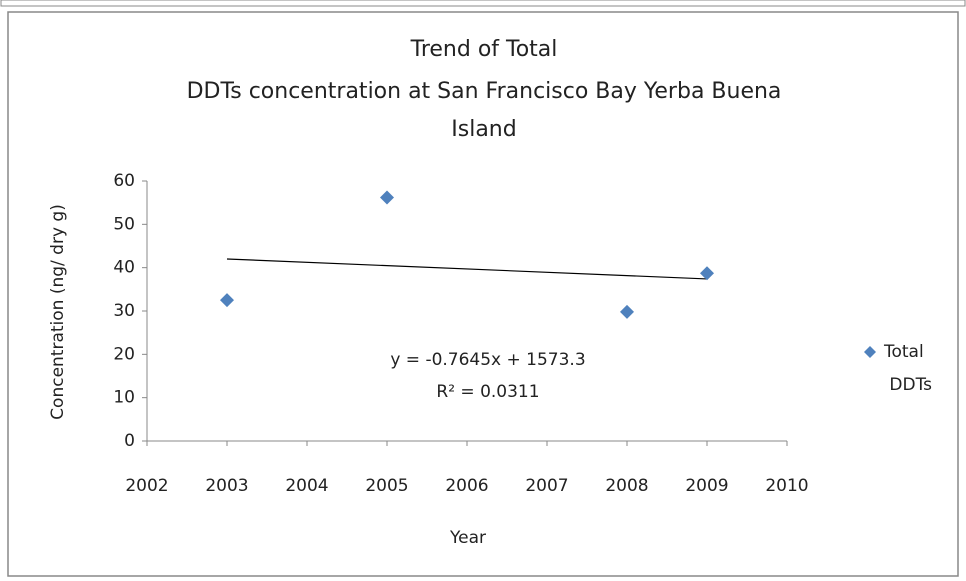  What do you see at coordinates (226, 486) in the screenshot?
I see `x-tick-label: 2003` at bounding box center [226, 486].